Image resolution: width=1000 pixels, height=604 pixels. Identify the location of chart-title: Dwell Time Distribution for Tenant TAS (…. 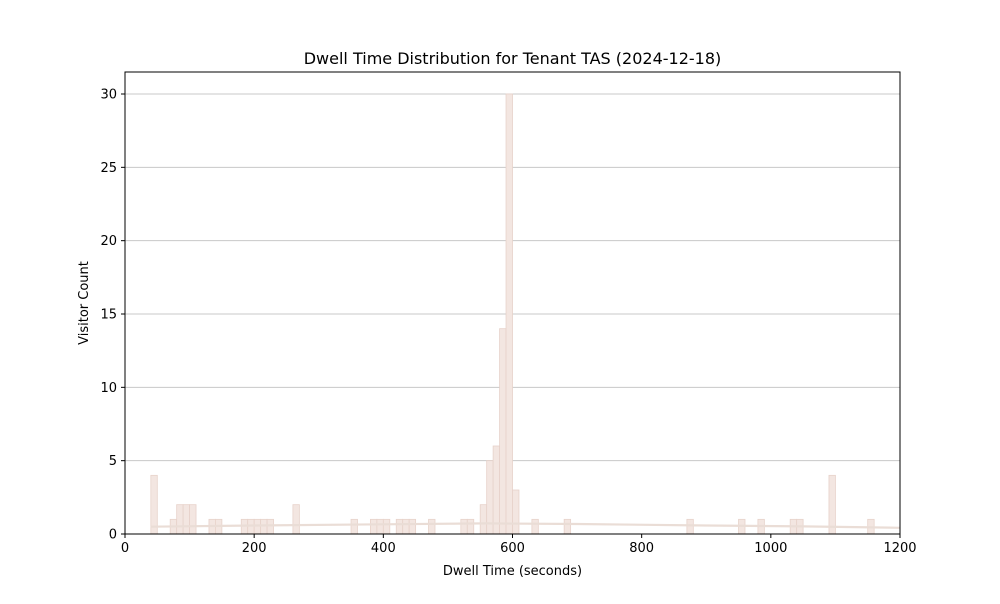
(513, 58).